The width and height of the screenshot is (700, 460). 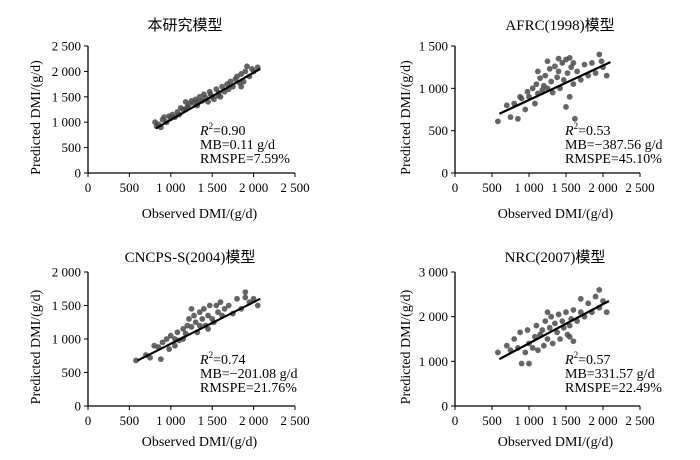 I want to click on r2-annotation: R2=0.74, so click(x=222, y=359).